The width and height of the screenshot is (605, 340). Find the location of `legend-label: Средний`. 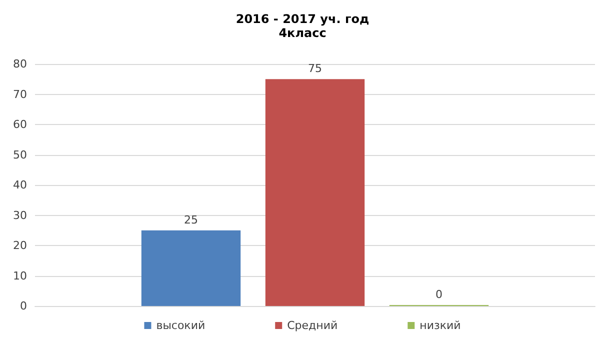

legend-label: Средний is located at coordinates (312, 325).